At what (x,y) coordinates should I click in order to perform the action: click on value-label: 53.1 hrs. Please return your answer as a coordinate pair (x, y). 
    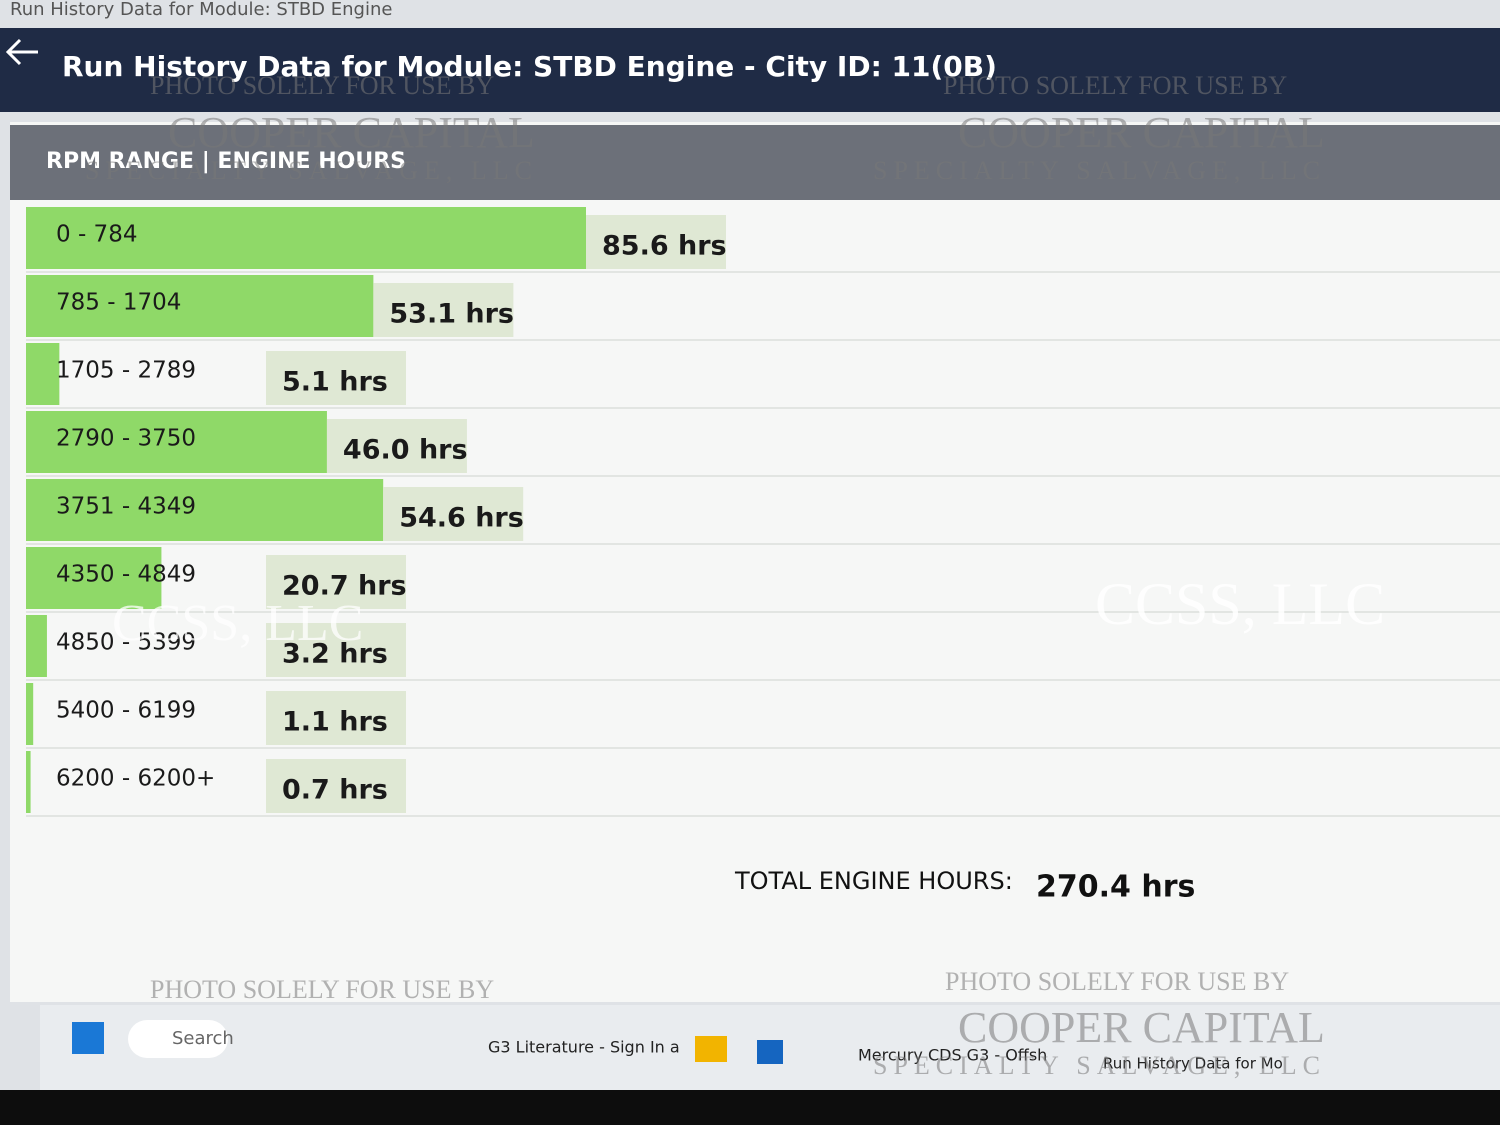
    Looking at the image, I should click on (451, 314).